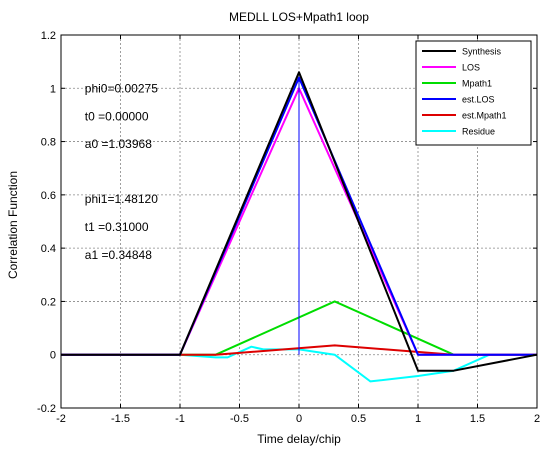 This screenshot has height=449, width=541. Describe the element at coordinates (478, 100) in the screenshot. I see `legend-label-3: est.LOS` at that location.